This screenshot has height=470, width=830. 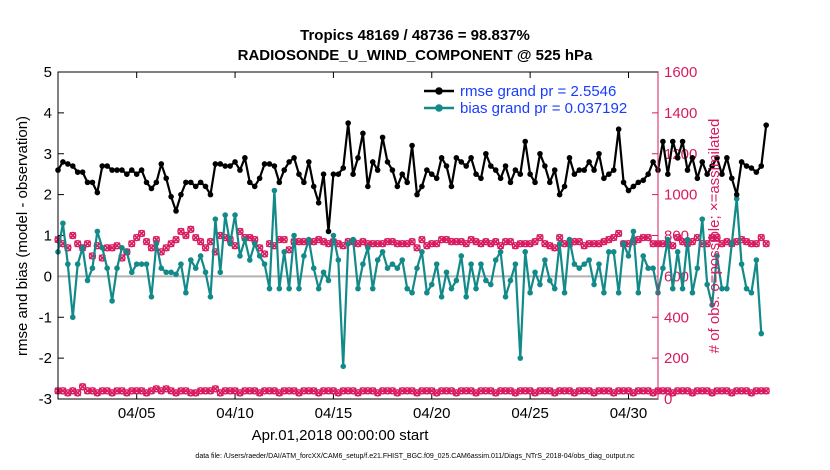 What do you see at coordinates (341, 435) in the screenshot?
I see `x-axis-label: Apr.01,2018 00:00:00 start` at bounding box center [341, 435].